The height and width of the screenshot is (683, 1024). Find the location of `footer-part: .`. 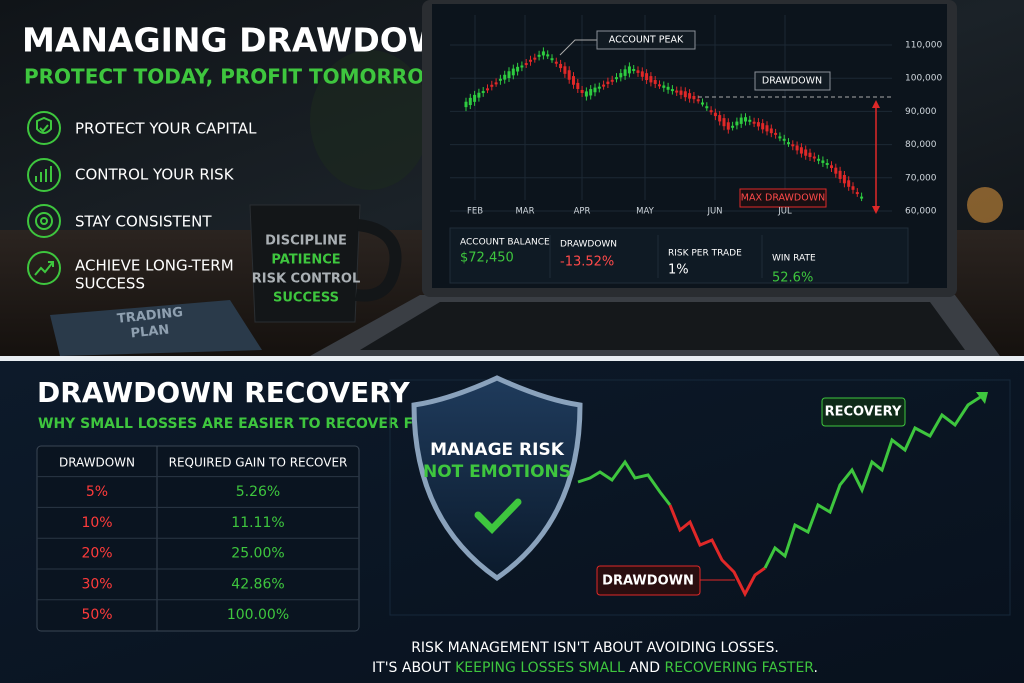

footer-part: . is located at coordinates (816, 668).